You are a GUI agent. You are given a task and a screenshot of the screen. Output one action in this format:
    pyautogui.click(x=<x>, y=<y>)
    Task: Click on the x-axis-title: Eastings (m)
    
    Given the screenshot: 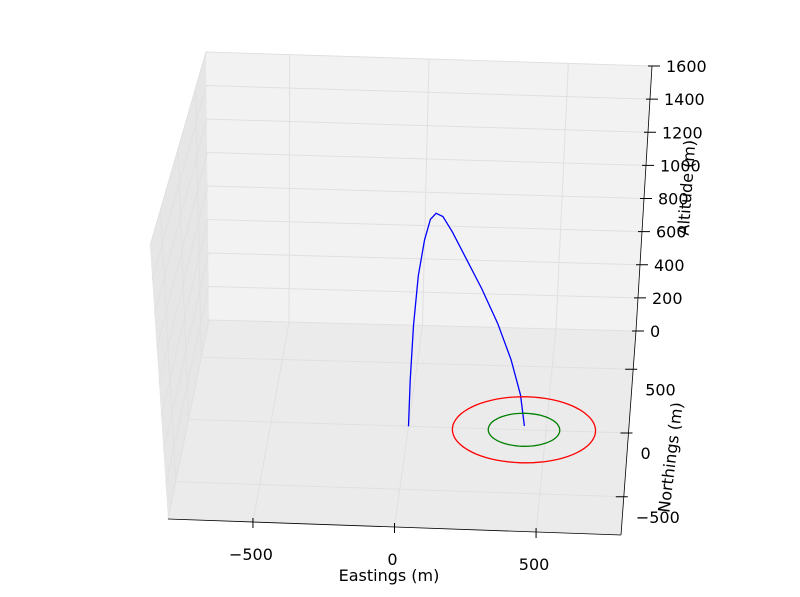 What is the action you would take?
    pyautogui.click(x=389, y=575)
    